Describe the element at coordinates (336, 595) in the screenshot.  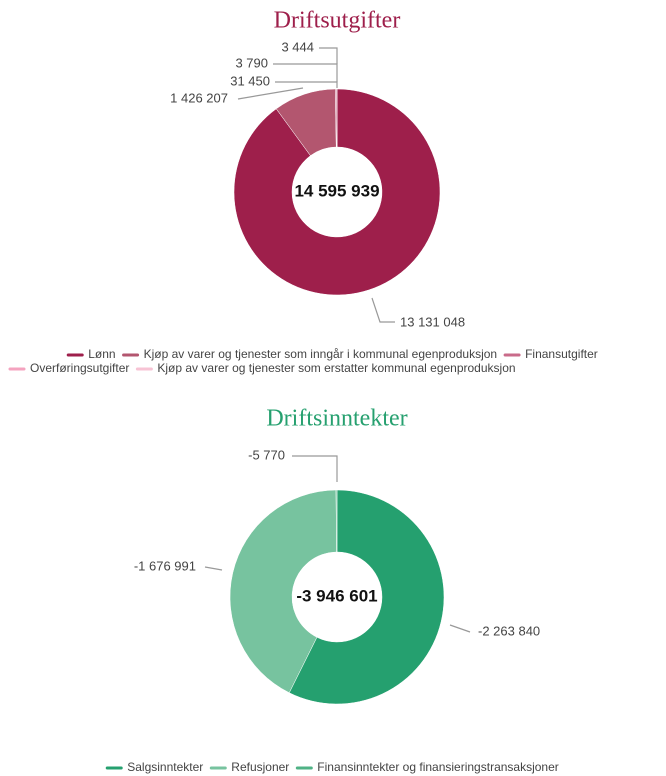
I see `center-label: -3 946 601` at that location.